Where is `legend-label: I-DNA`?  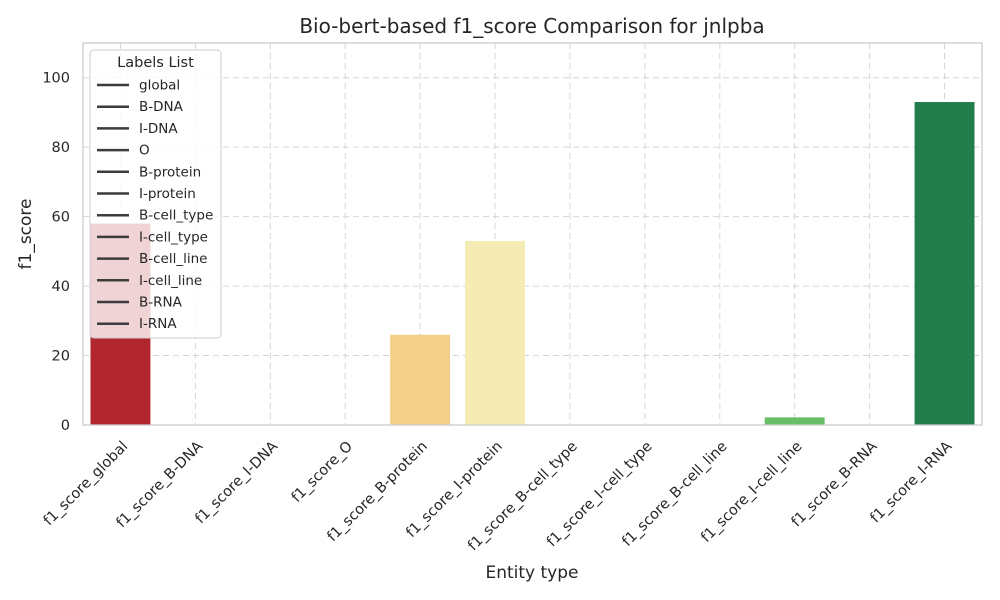 legend-label: I-DNA is located at coordinates (158, 129).